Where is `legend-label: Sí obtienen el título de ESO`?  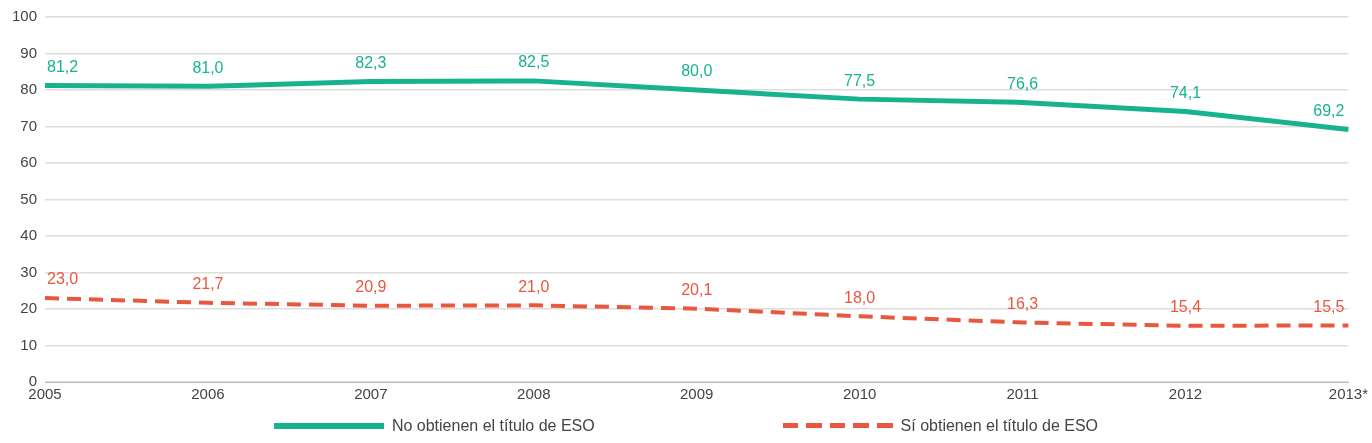
legend-label: Sí obtienen el título de ESO is located at coordinates (999, 425).